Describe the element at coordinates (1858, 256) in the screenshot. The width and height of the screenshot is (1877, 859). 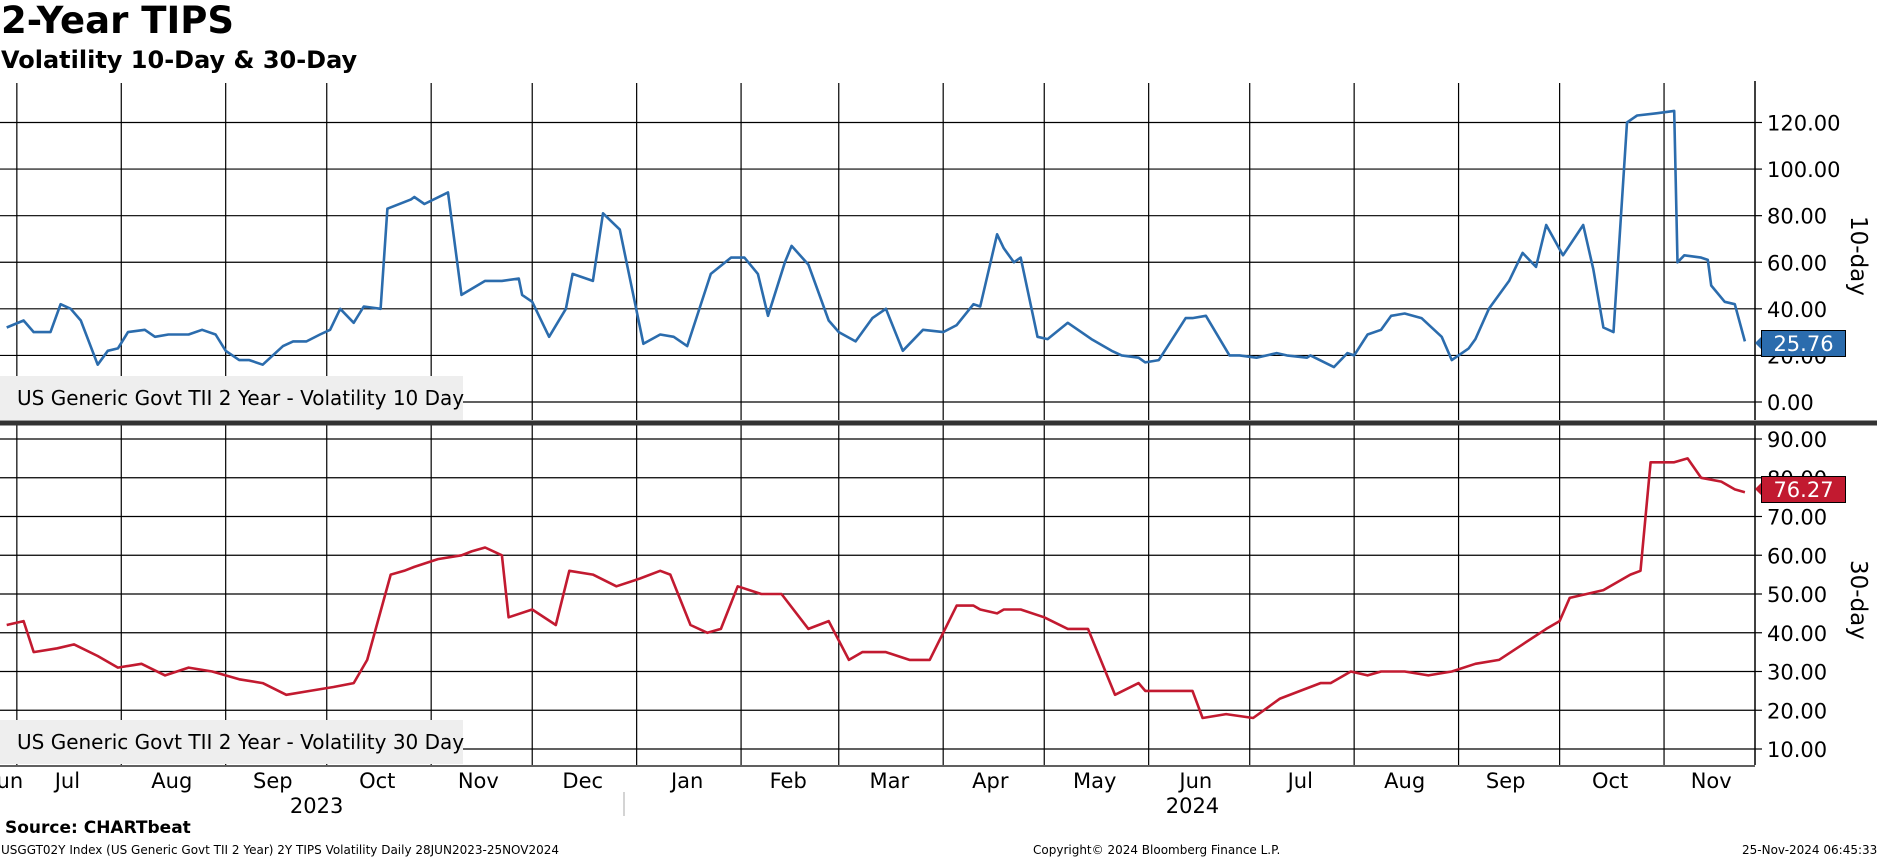
I see `axis-title-10-day: 10-day` at that location.